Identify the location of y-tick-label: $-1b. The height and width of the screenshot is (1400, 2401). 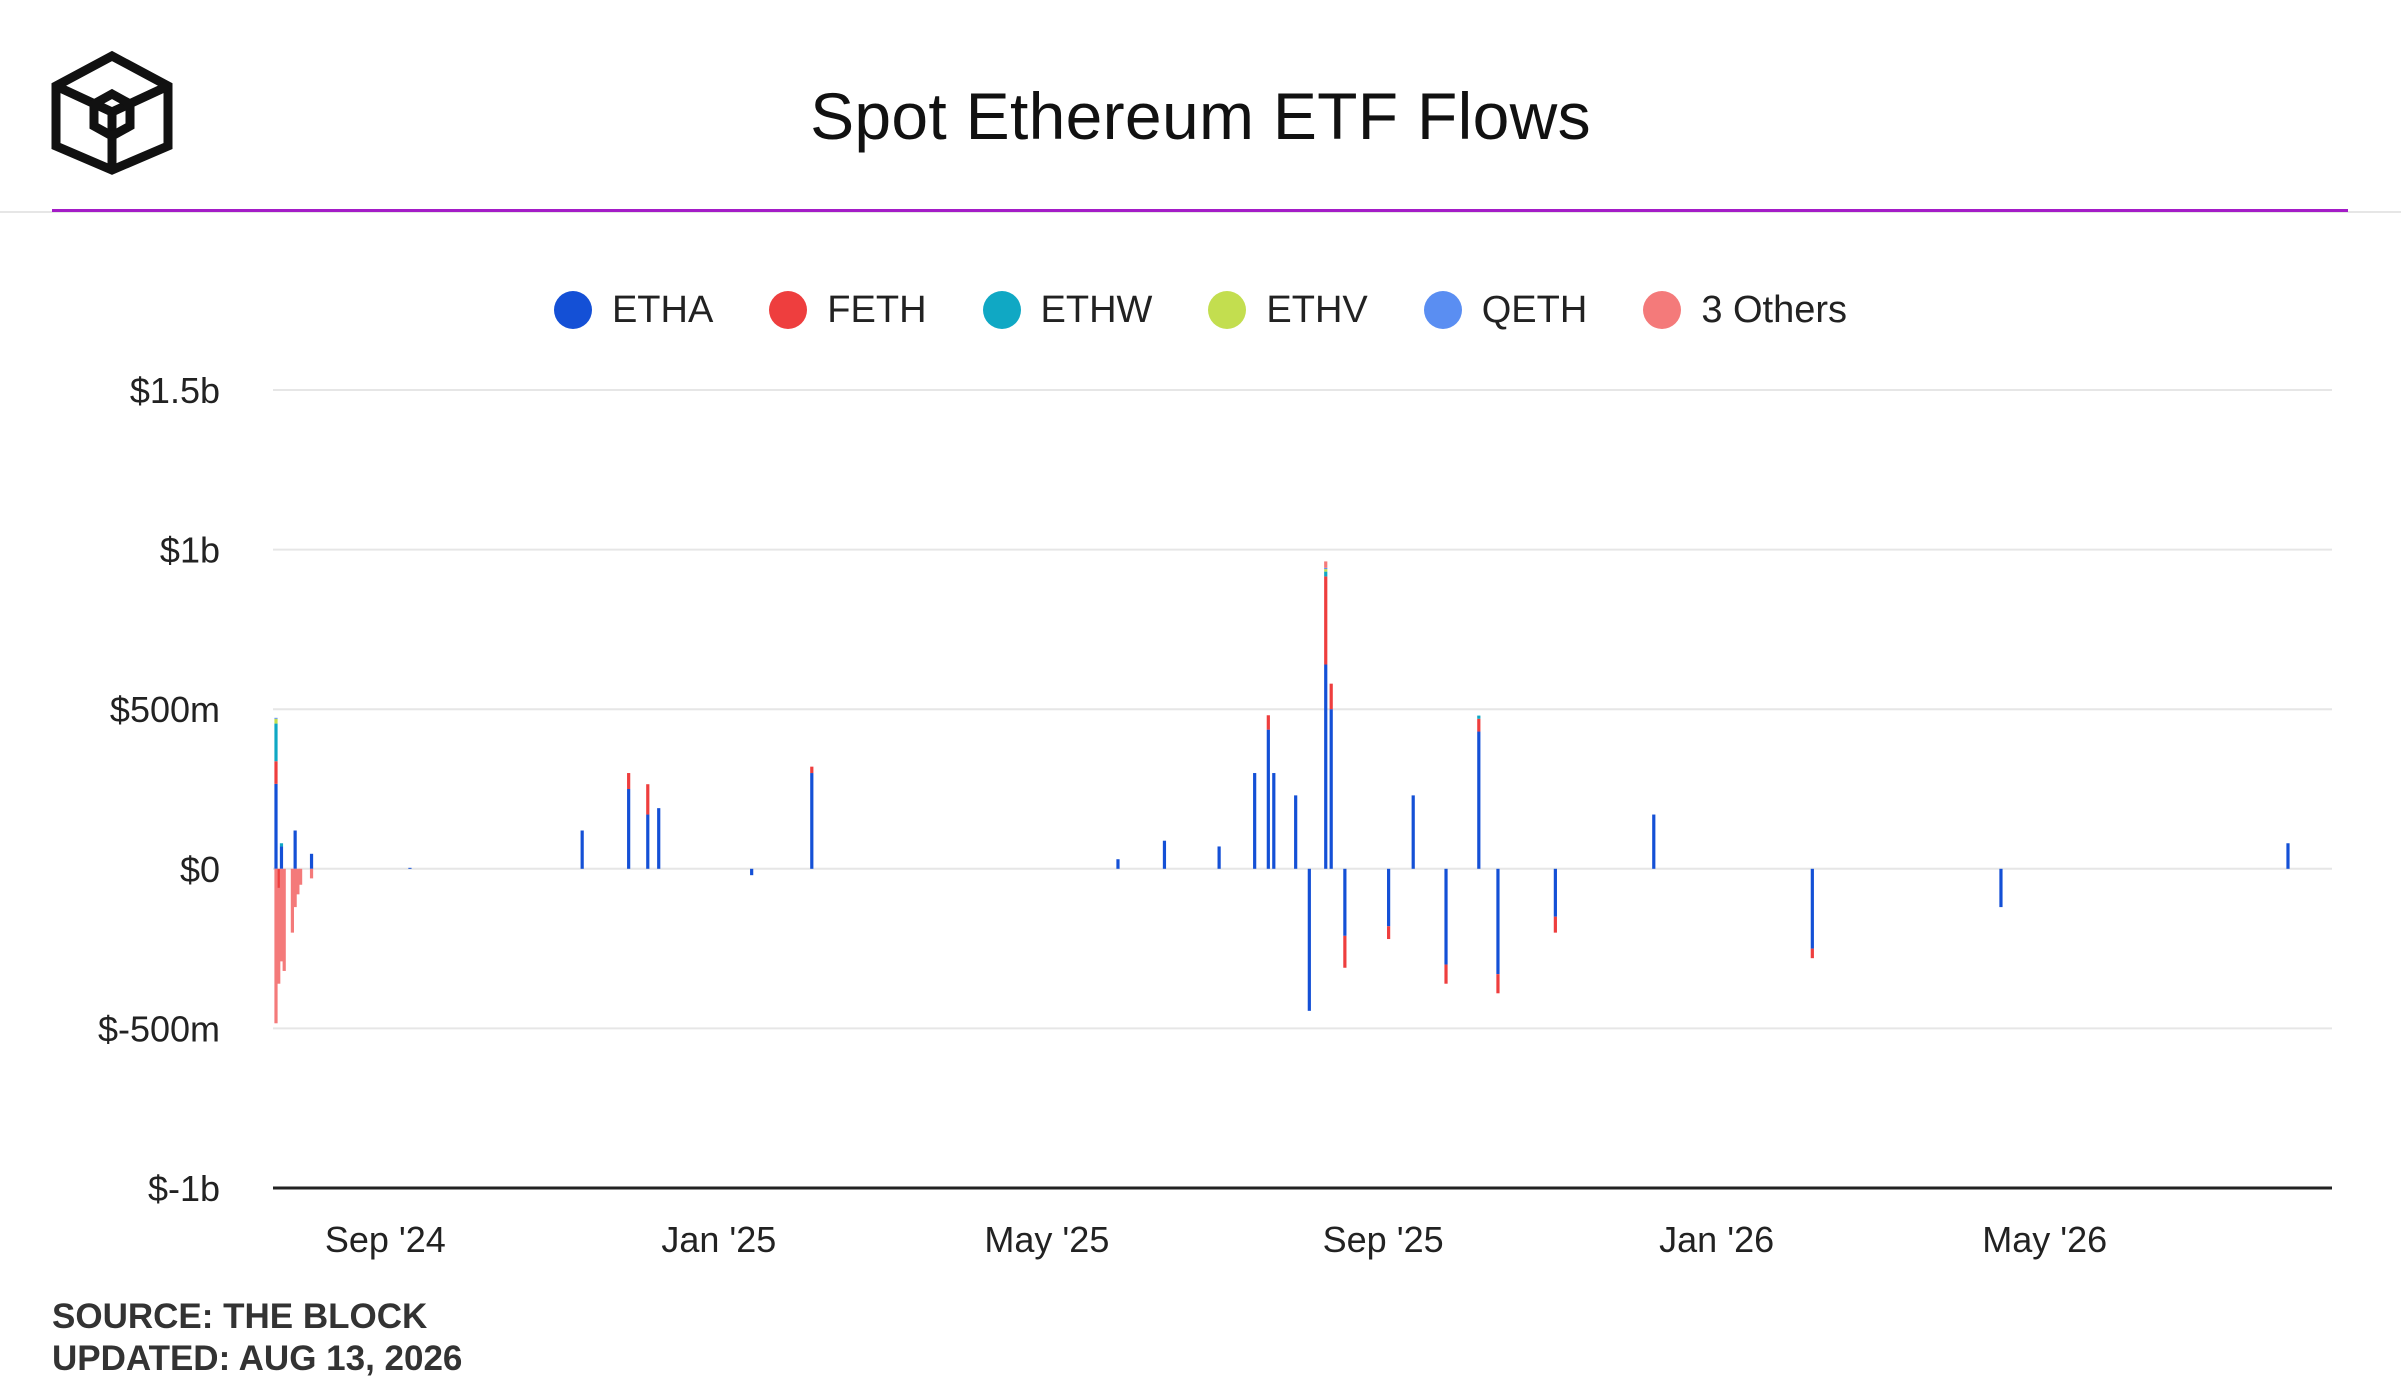
(184, 1188).